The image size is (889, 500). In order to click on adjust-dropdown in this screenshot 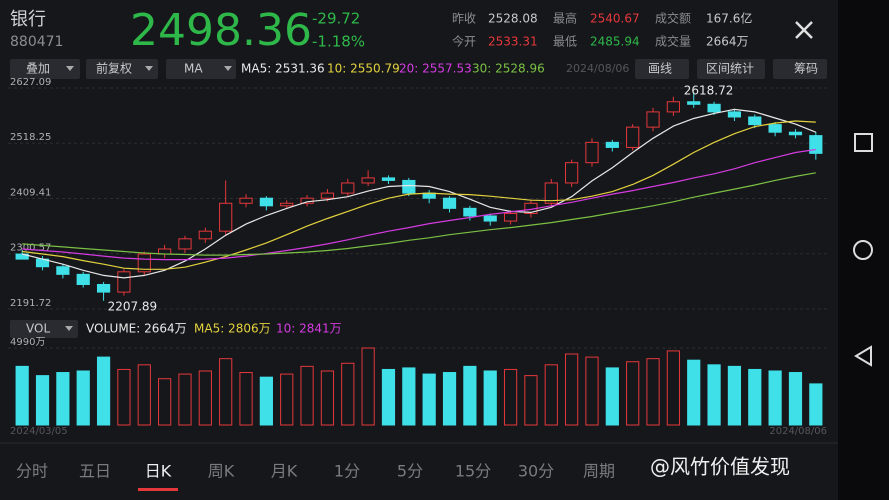, I will do `click(122, 69)`.